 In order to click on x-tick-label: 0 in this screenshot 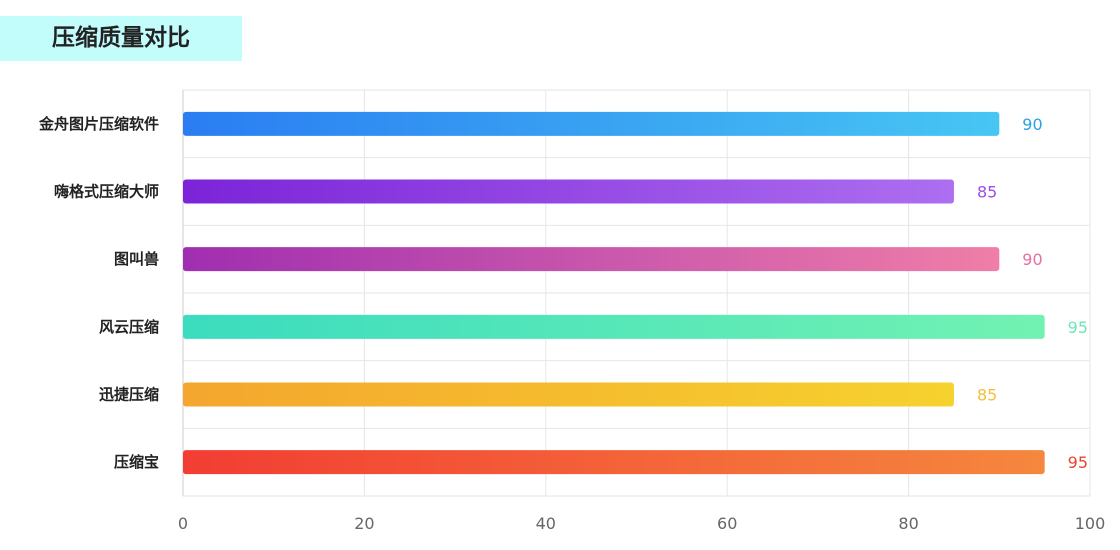, I will do `click(183, 523)`.